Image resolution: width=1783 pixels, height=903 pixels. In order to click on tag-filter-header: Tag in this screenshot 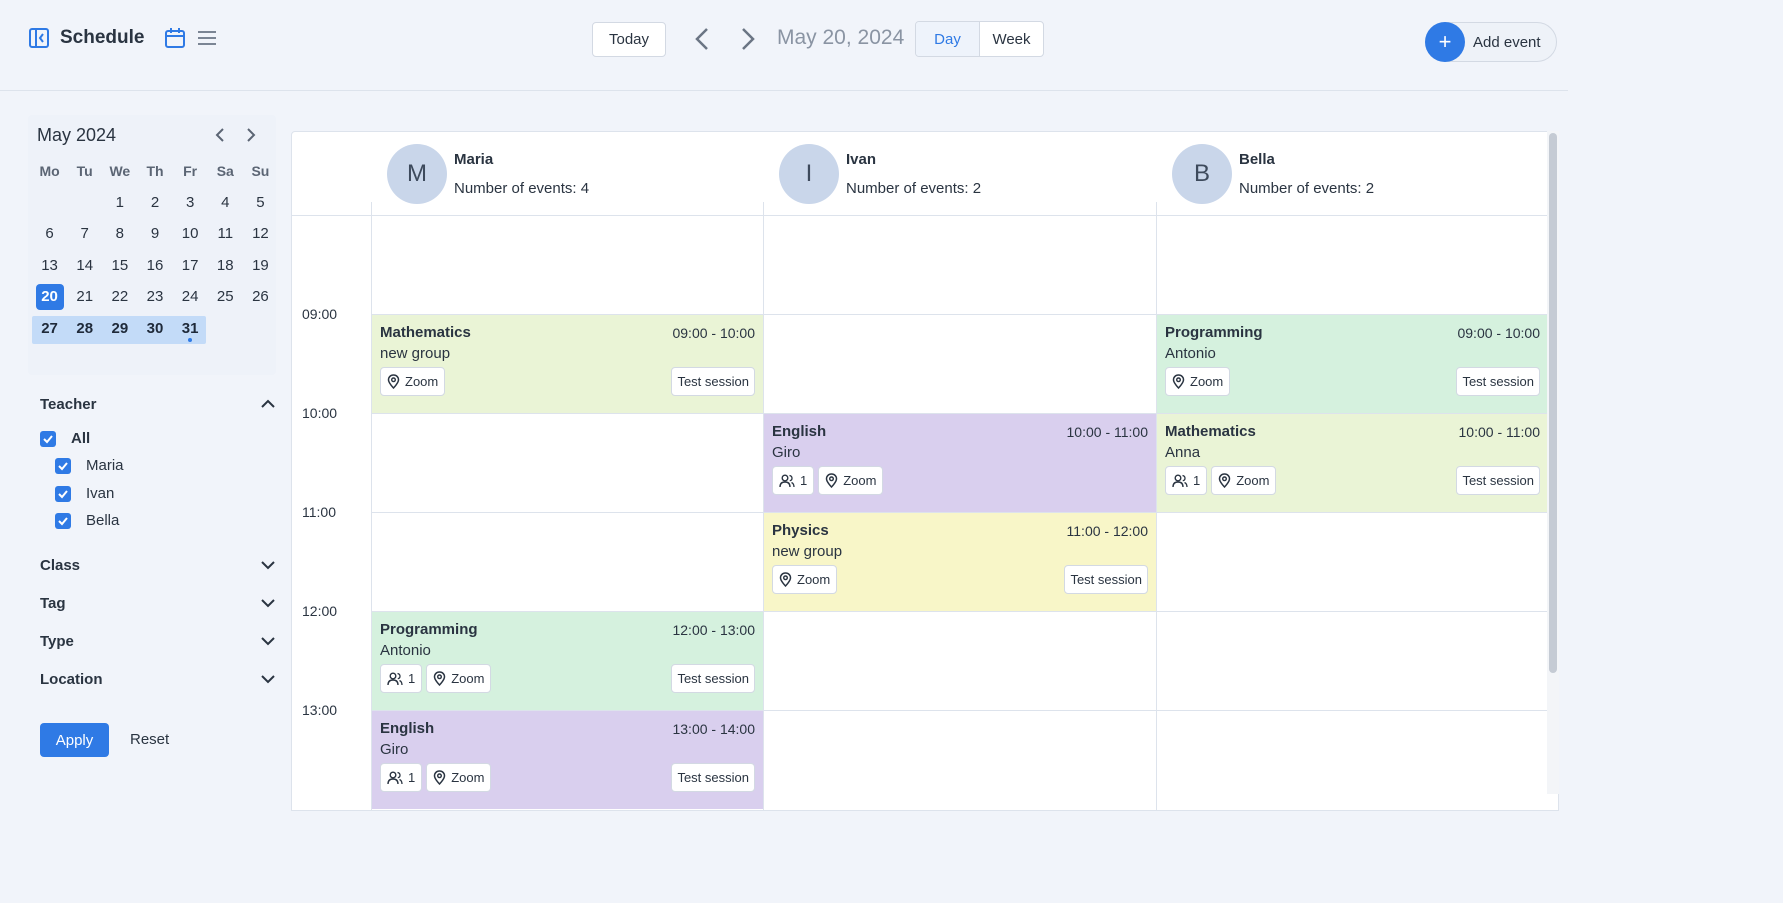, I will do `click(158, 603)`.